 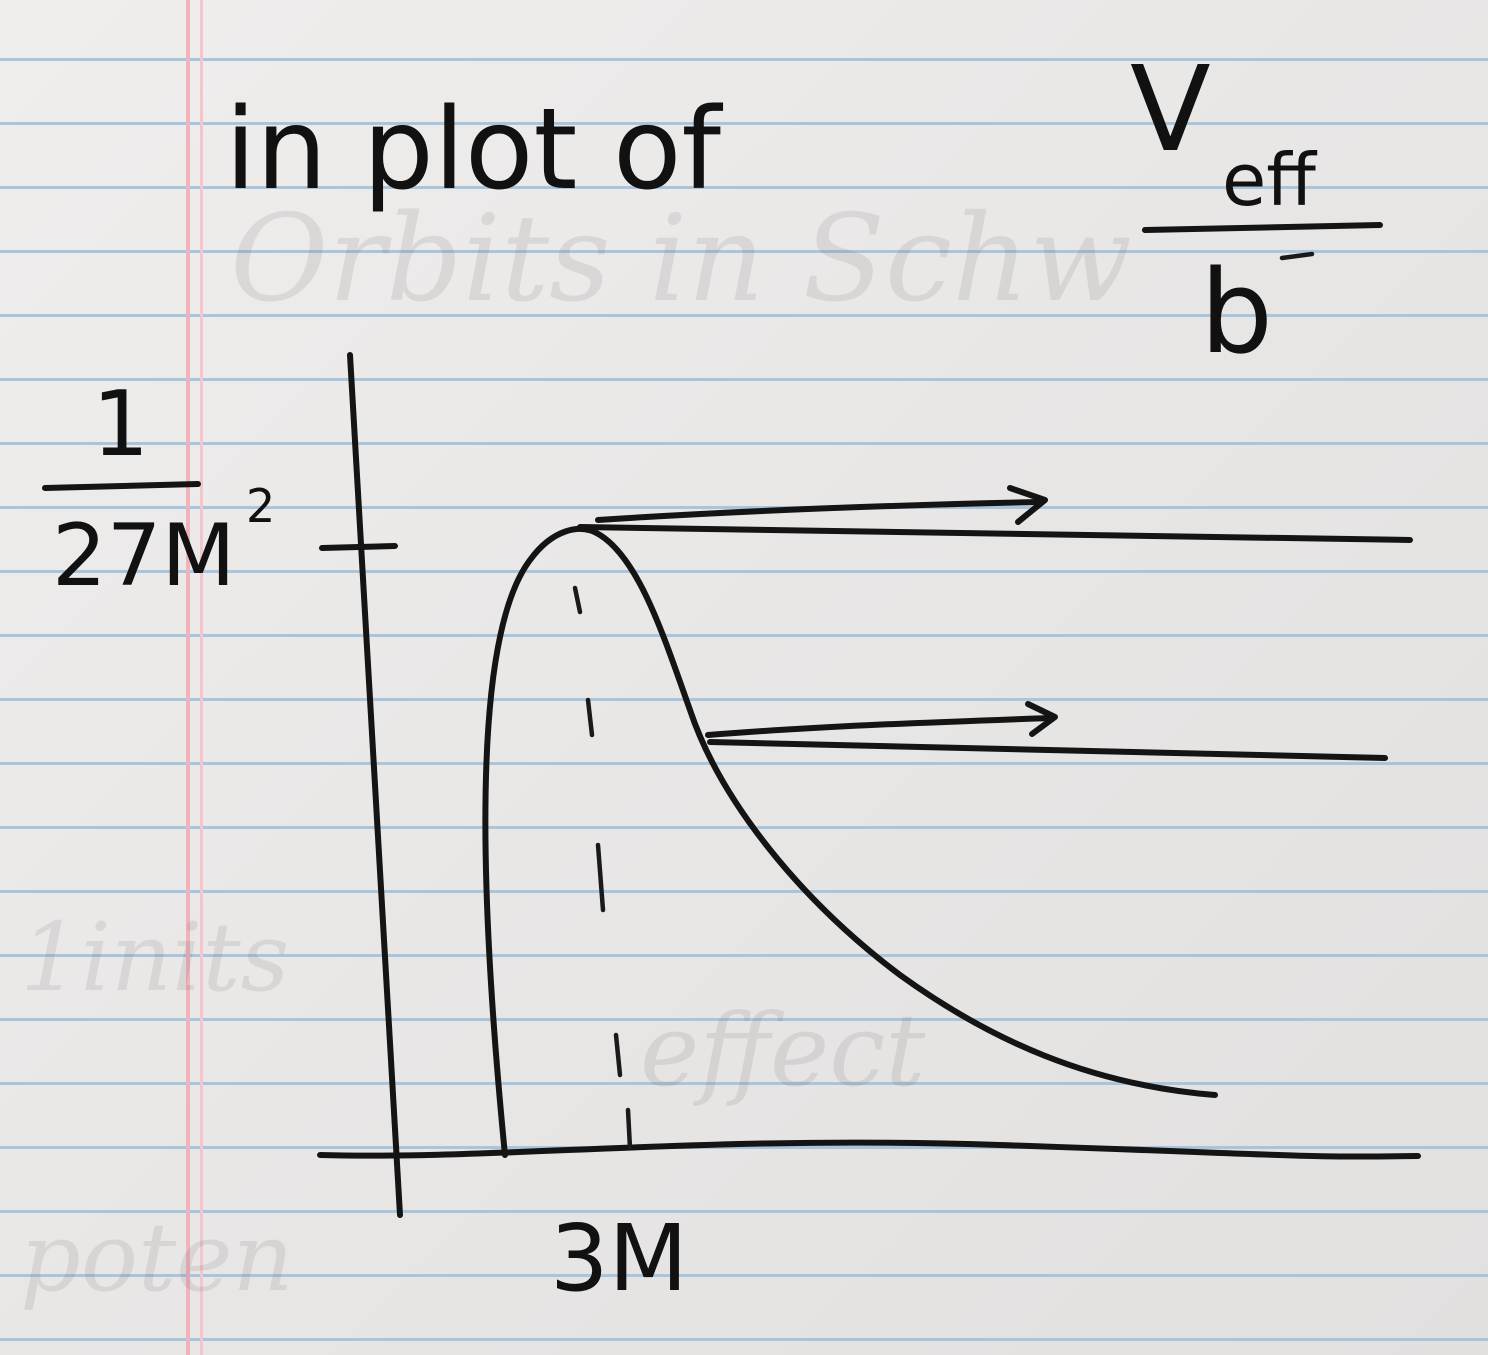 I want to click on y-tick-exponent: 2, so click(x=260, y=506).